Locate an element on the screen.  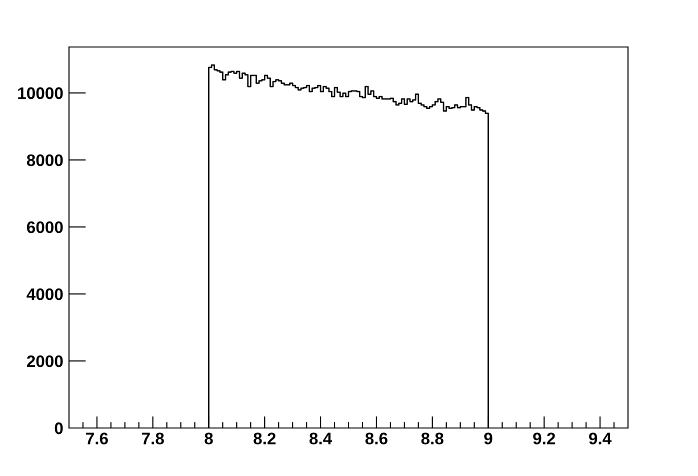
y-tick-label: 2000 is located at coordinates (44, 361).